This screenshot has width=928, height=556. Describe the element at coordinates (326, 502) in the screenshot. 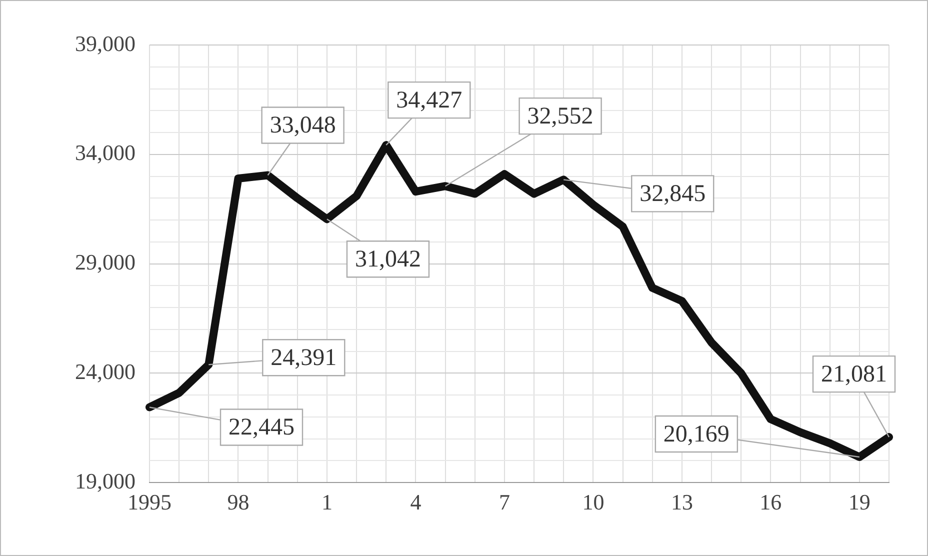

I see `x-tick-label: 1` at that location.